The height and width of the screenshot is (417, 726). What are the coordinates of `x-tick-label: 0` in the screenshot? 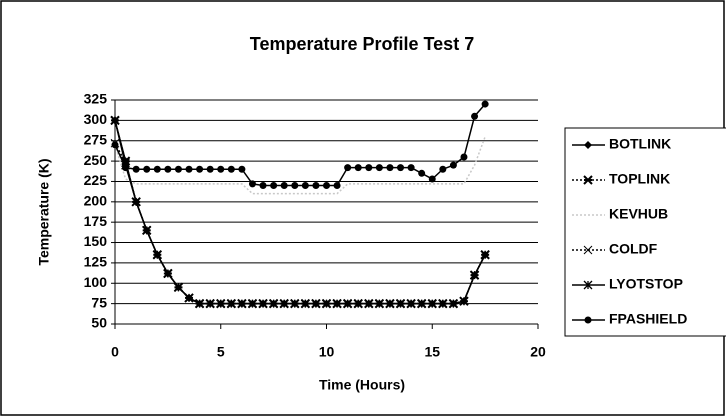 It's located at (115, 352).